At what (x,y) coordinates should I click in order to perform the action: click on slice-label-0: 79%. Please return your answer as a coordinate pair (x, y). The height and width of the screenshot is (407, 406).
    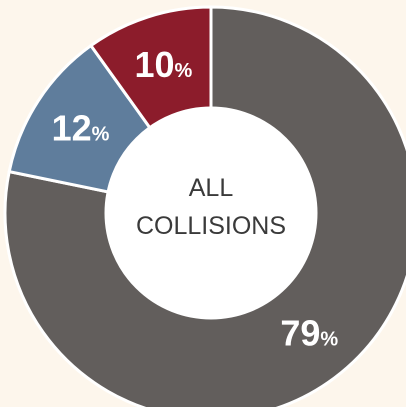
    Looking at the image, I should click on (309, 332).